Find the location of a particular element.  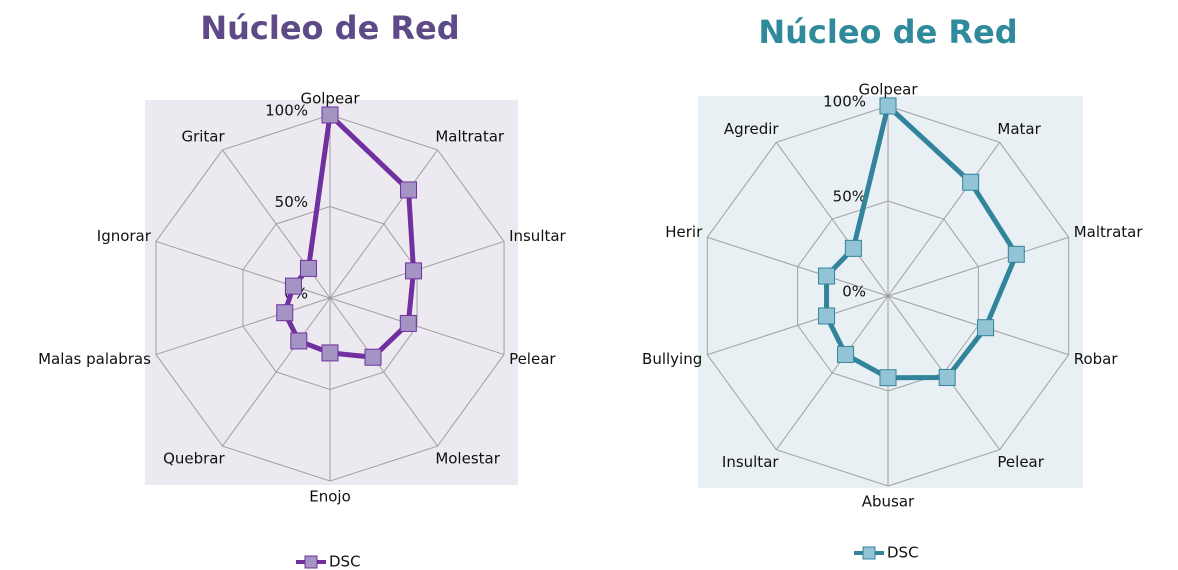

category-label: Quebrar is located at coordinates (194, 458).